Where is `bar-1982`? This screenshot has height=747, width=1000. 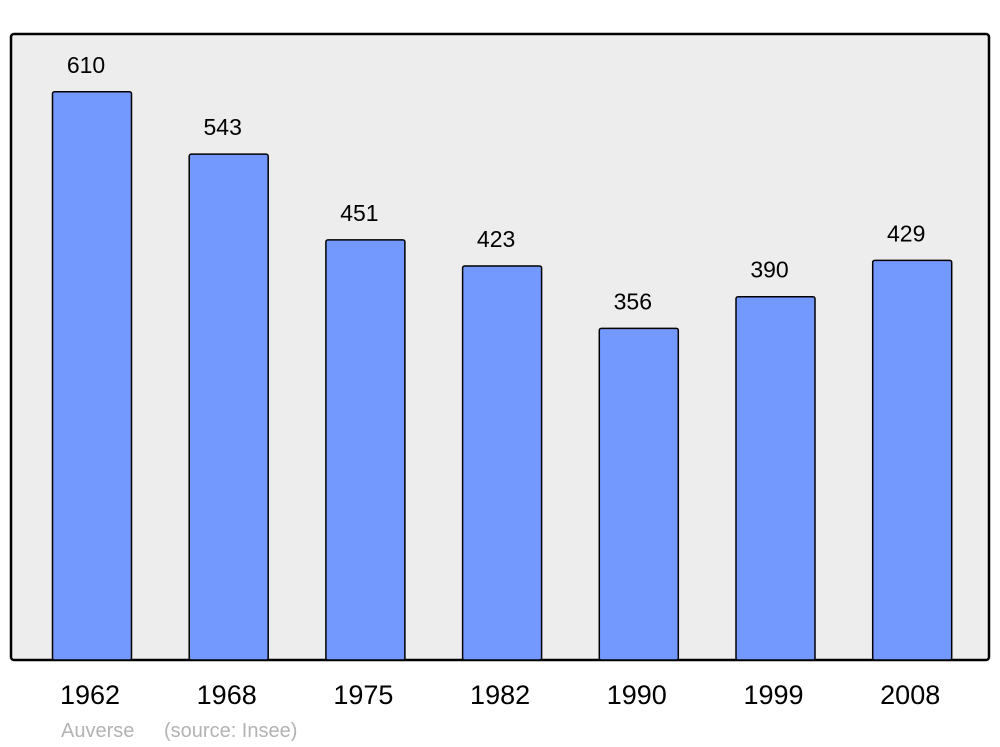
bar-1982 is located at coordinates (502, 463).